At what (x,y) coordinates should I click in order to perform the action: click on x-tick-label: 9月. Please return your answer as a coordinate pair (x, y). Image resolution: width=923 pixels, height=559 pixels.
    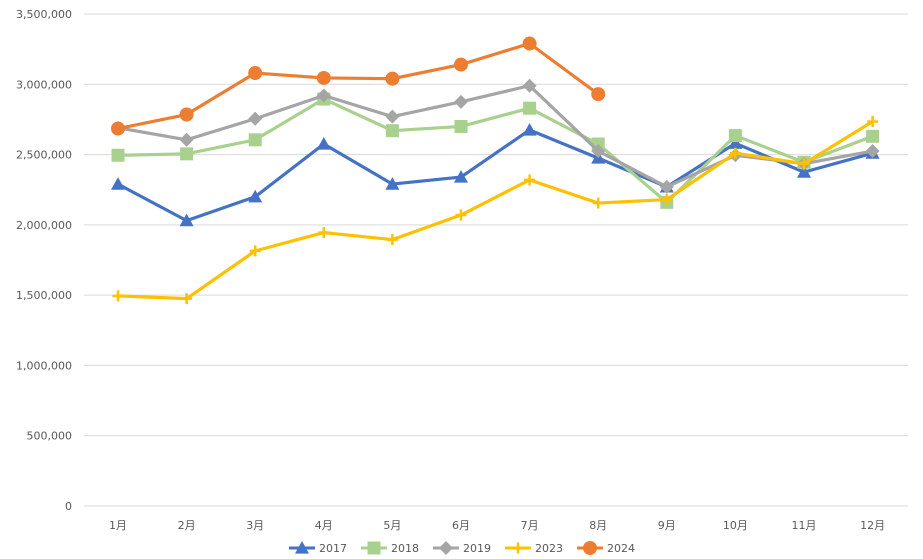
    Looking at the image, I should click on (667, 525).